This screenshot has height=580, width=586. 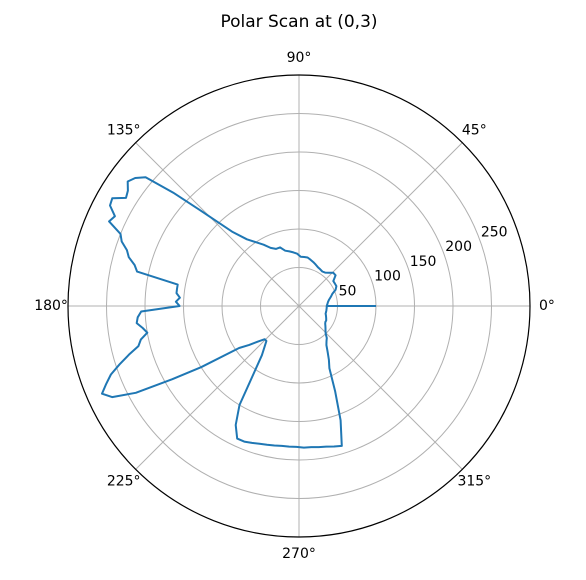 I want to click on angle-tick-label-0: 0°, so click(x=547, y=306).